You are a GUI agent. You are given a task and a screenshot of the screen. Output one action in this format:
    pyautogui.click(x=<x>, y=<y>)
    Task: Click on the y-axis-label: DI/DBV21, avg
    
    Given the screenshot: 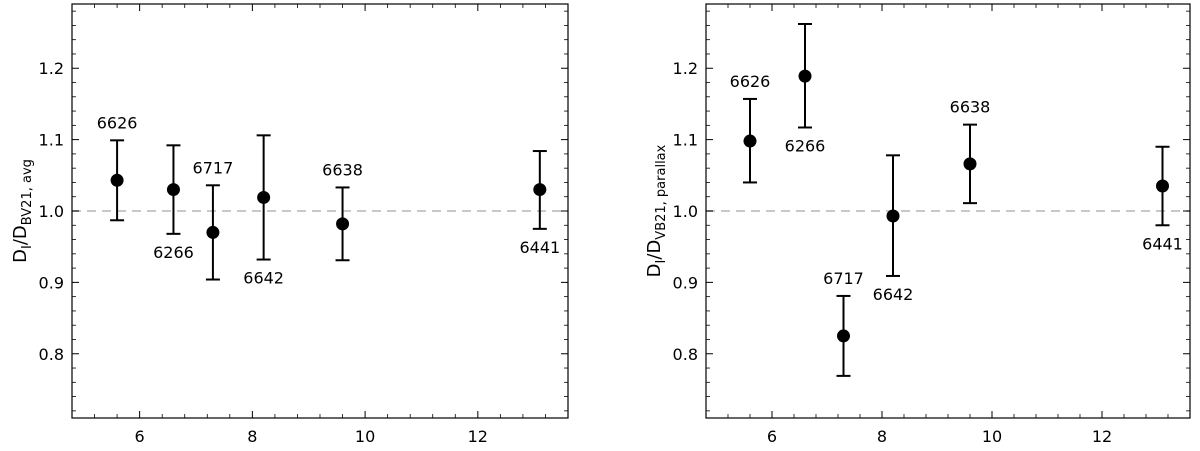 What is the action you would take?
    pyautogui.click(x=22, y=211)
    